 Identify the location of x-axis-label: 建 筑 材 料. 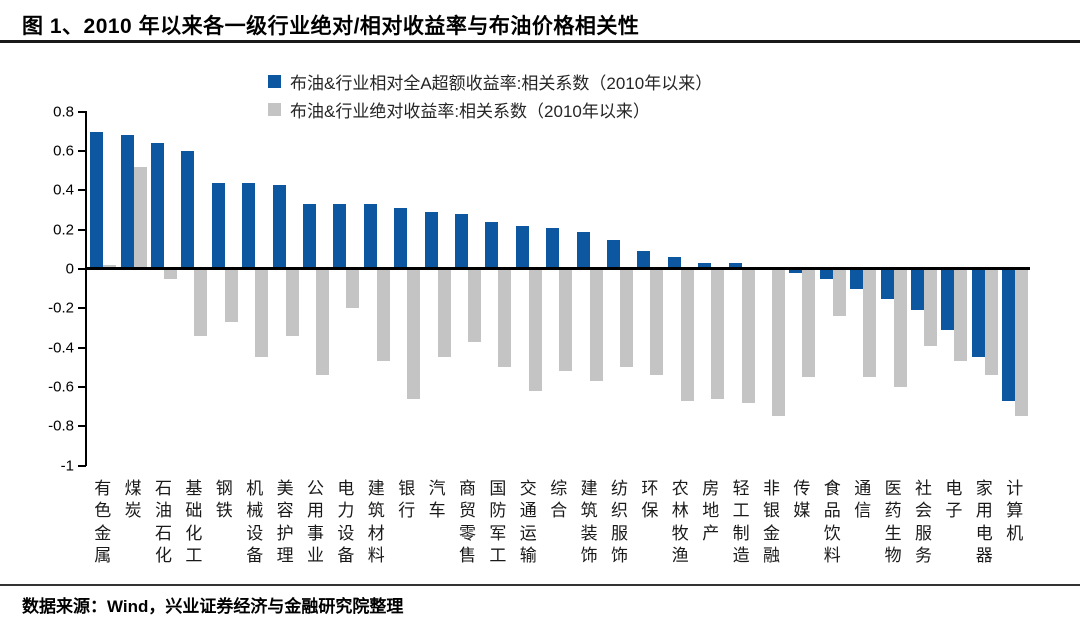
(376, 522).